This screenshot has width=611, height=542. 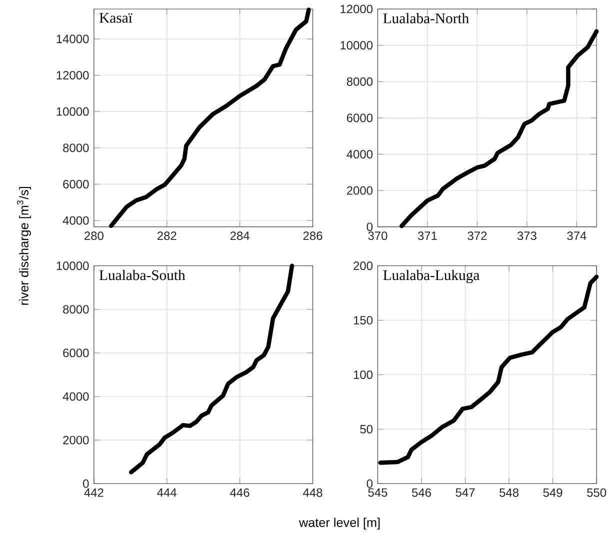 I want to click on y-tick-label: 14000, so click(x=72, y=39).